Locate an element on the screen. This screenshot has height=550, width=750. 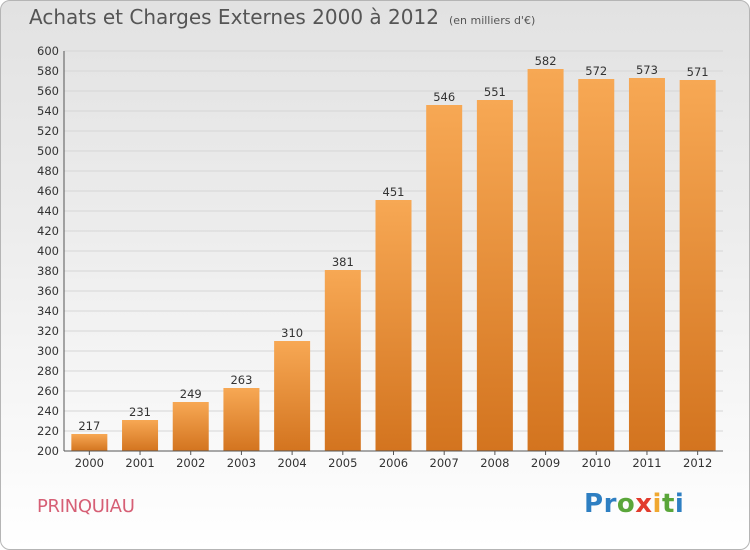
y-tick-label: 340 is located at coordinates (48, 311).